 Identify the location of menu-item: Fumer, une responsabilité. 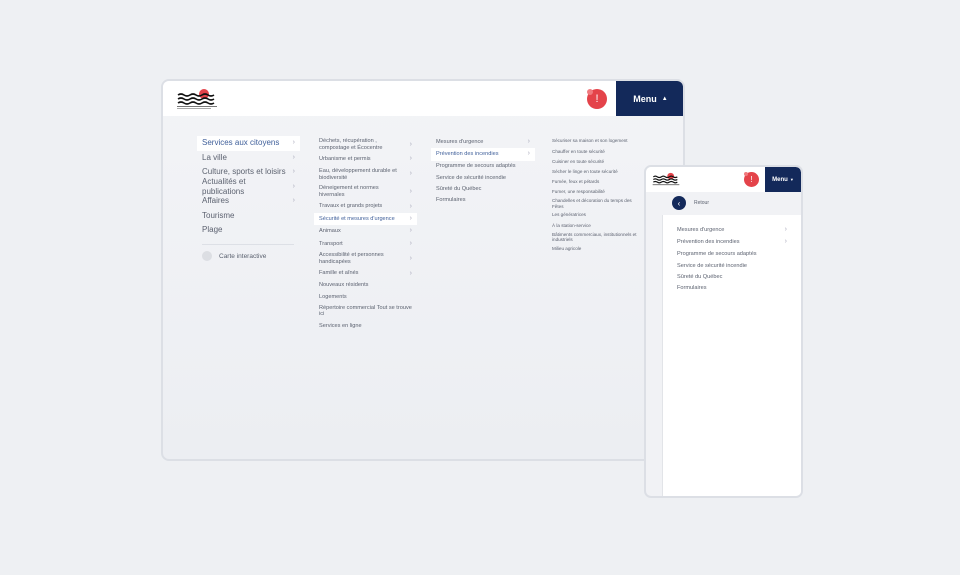
(598, 192).